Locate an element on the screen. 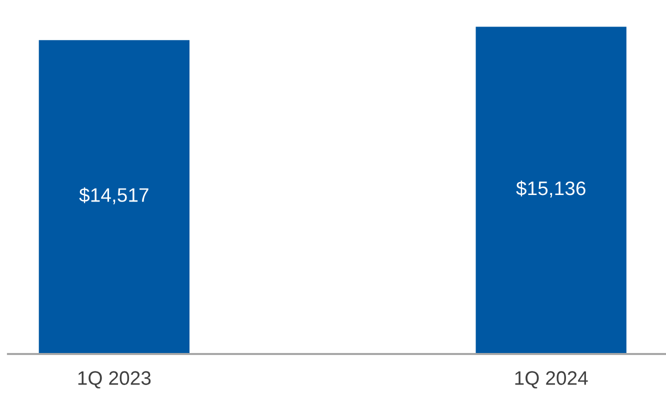 Image resolution: width=666 pixels, height=400 pixels. x-tick-label: 1Q 2023 is located at coordinates (114, 379).